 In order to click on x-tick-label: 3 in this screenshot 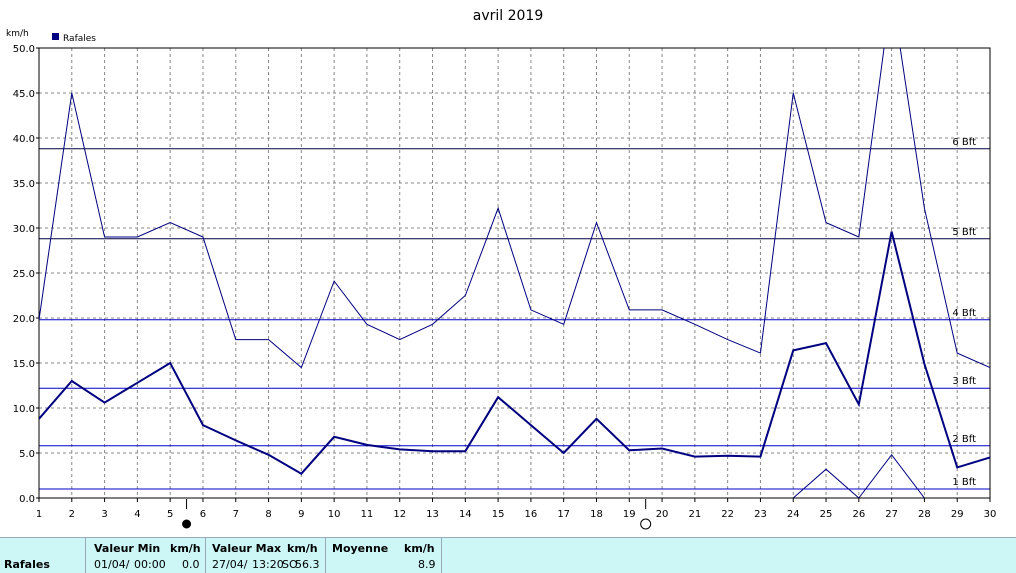, I will do `click(104, 514)`.